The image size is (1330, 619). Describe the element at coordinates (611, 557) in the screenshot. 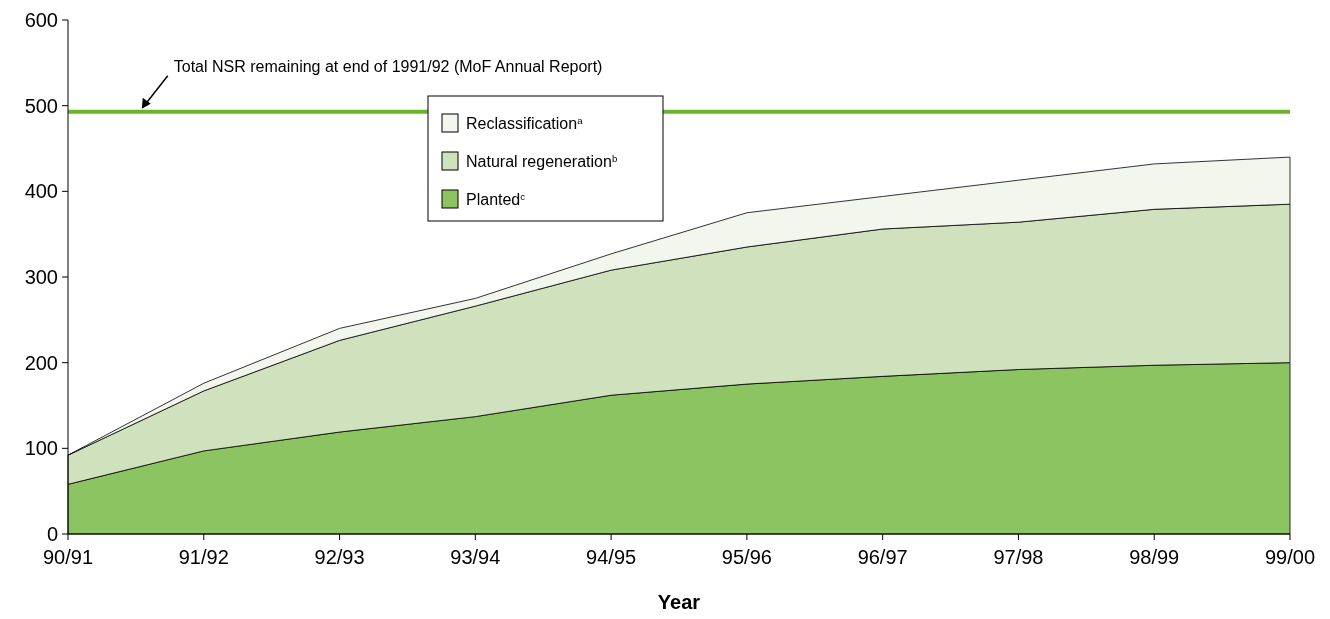

I see `x-tick-label: 94/95` at that location.